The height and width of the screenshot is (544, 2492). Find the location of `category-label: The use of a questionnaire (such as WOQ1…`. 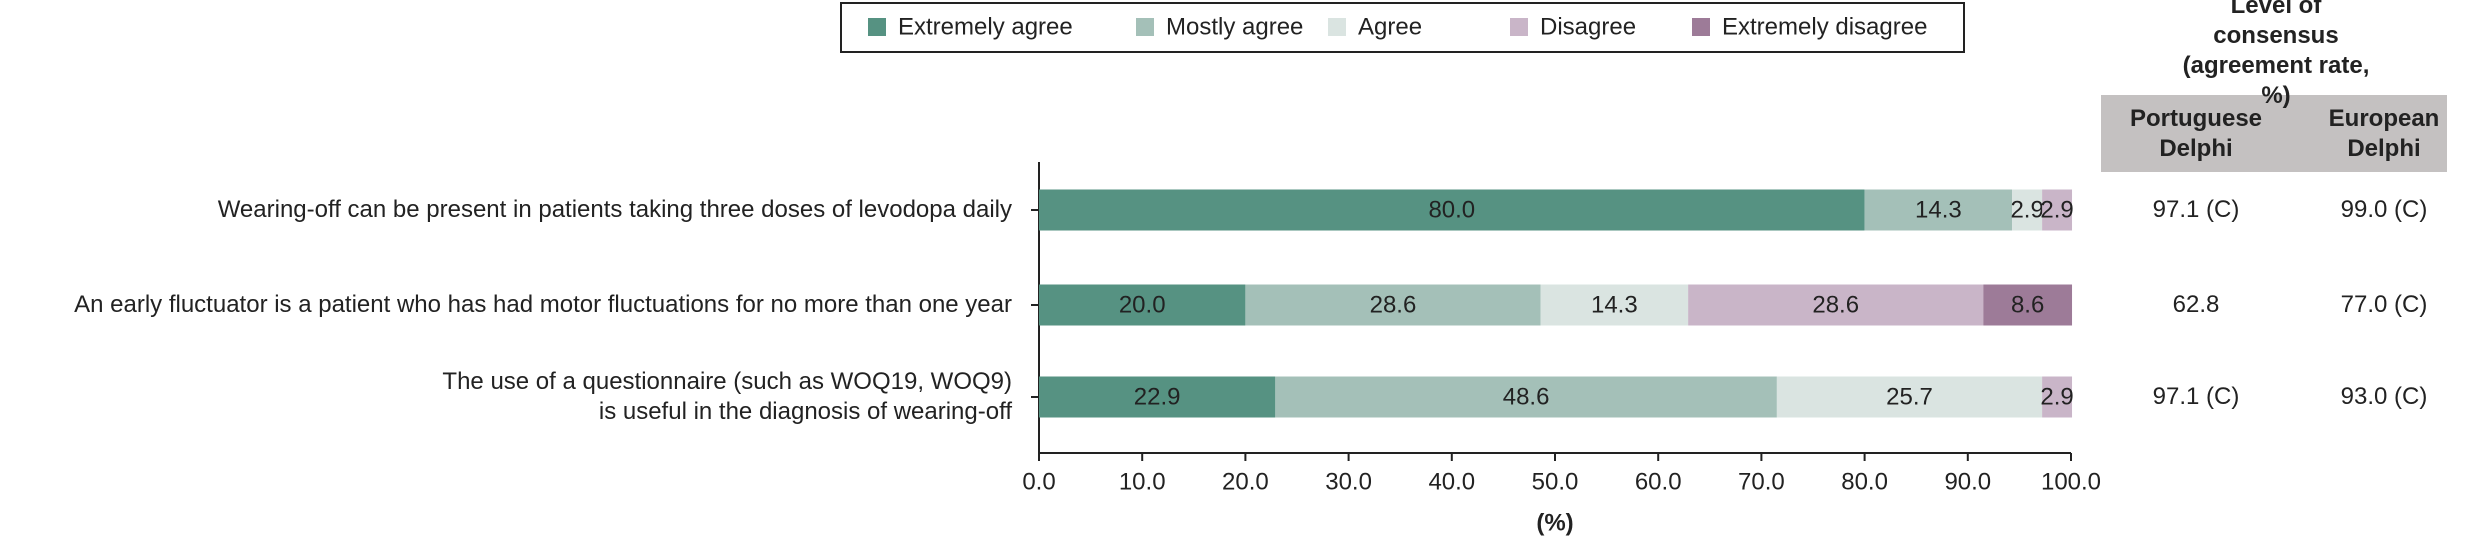

category-label: The use of a questionnaire (such as WOQ1… is located at coordinates (727, 396).